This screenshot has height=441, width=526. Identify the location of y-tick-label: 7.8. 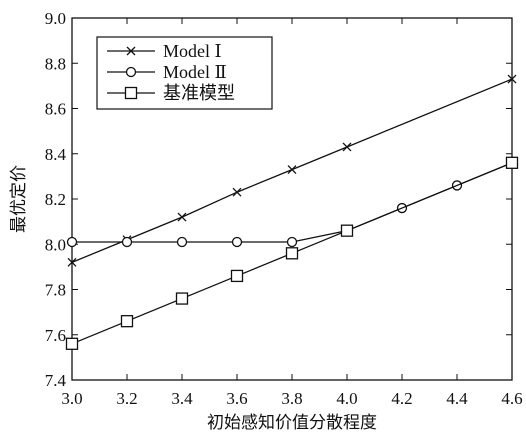
(55, 290).